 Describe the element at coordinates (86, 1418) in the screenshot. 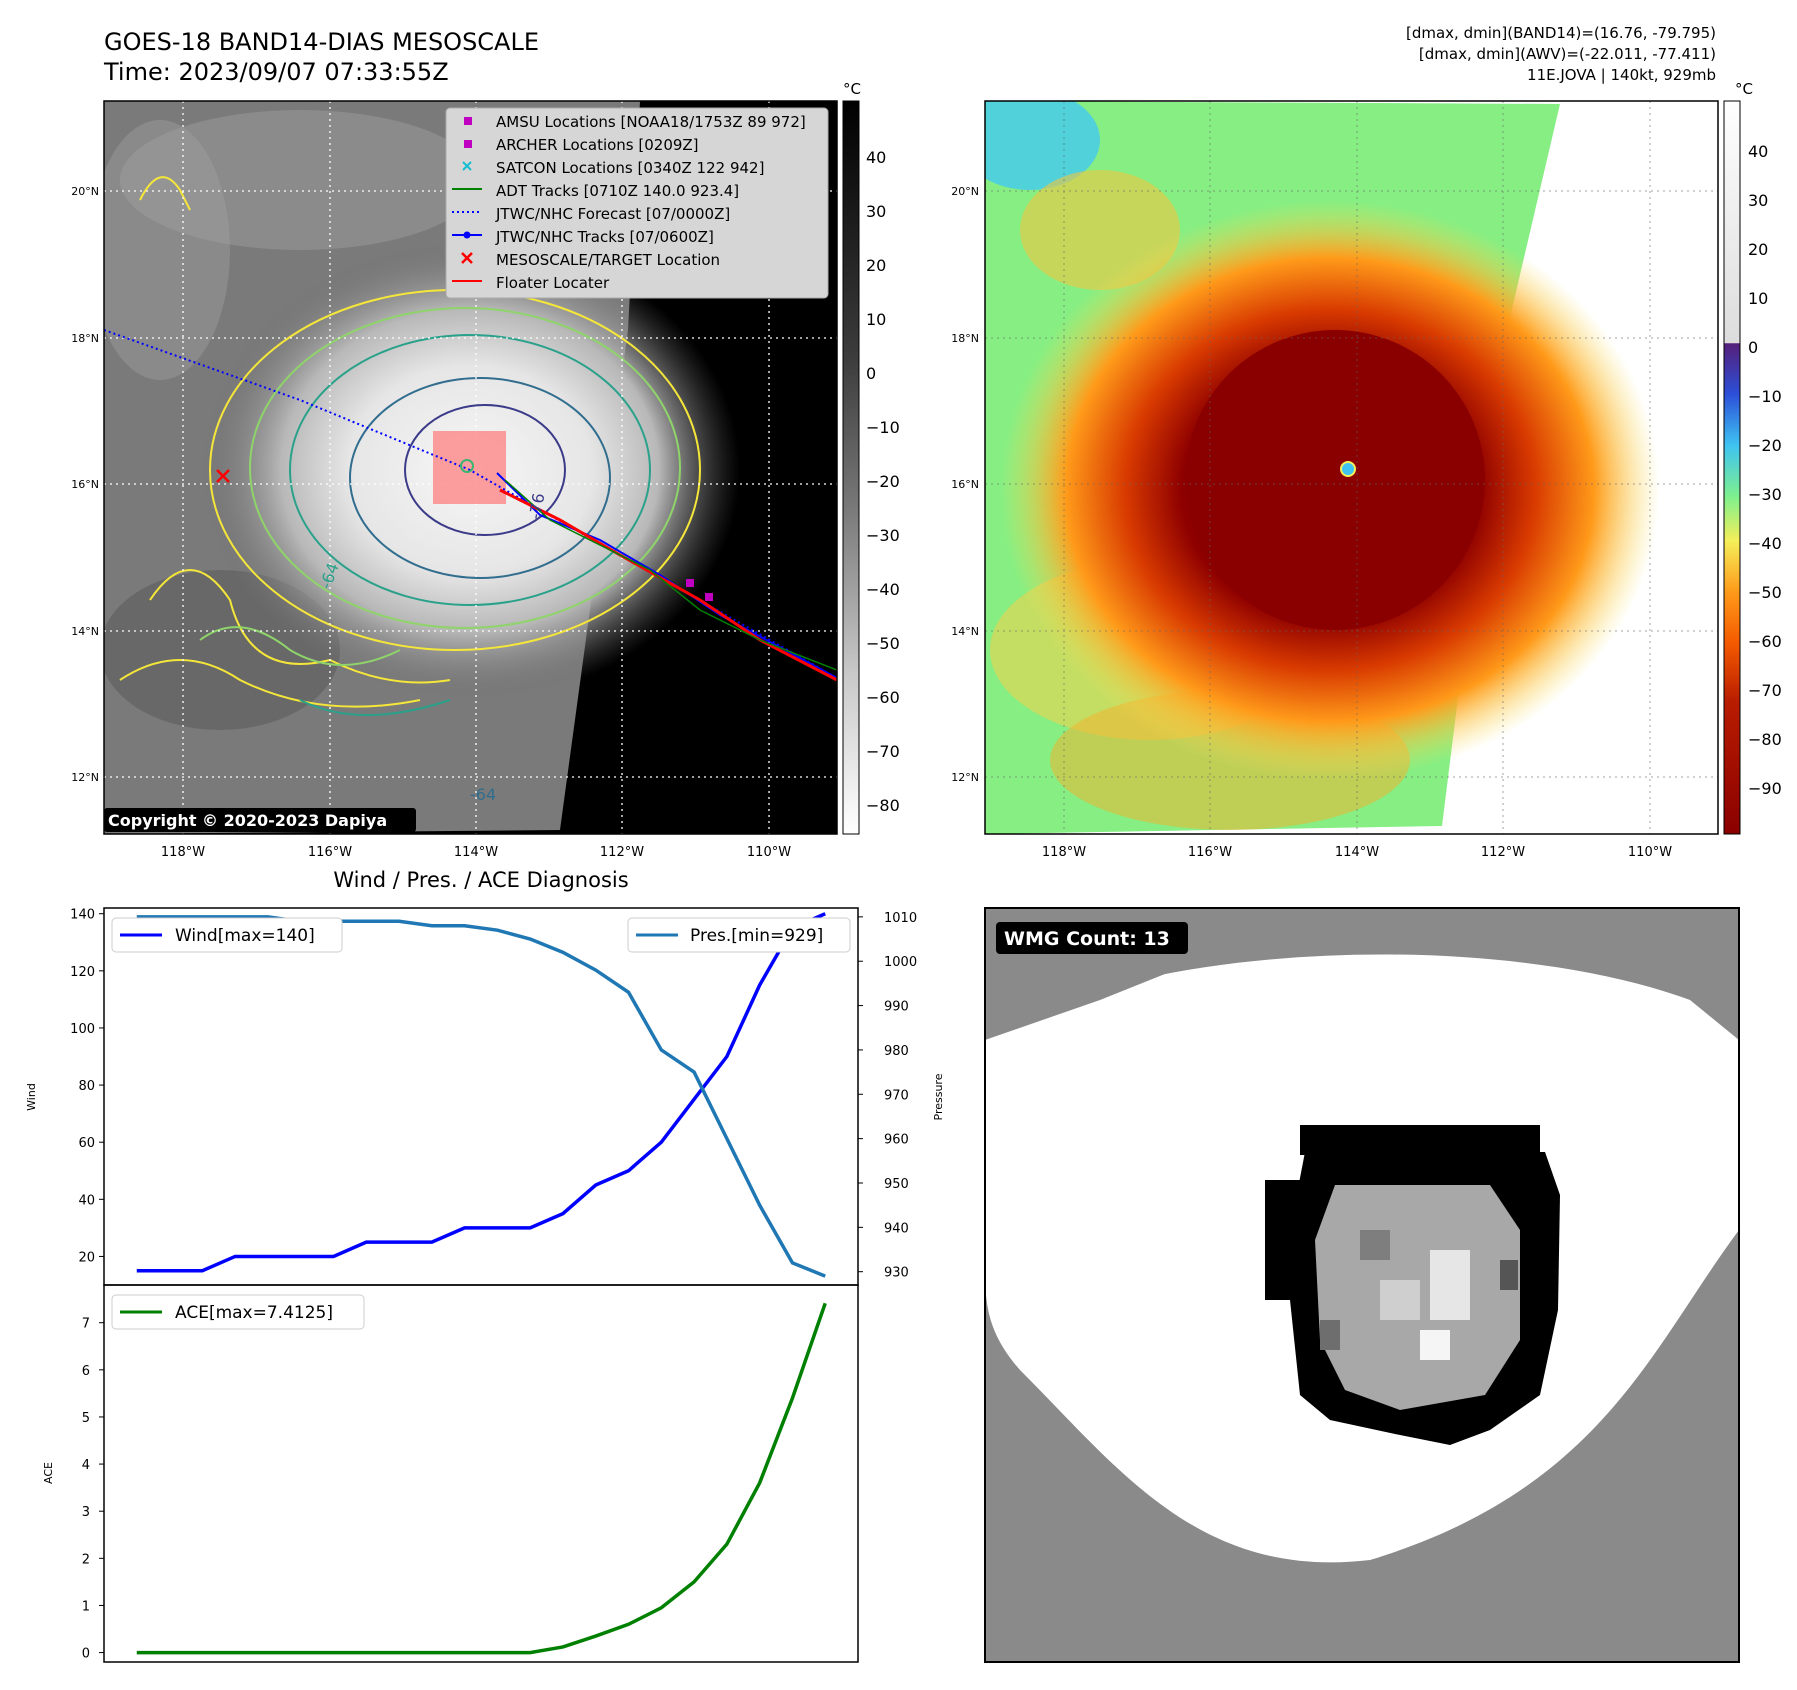

I see `ace-tick-label: 5` at that location.